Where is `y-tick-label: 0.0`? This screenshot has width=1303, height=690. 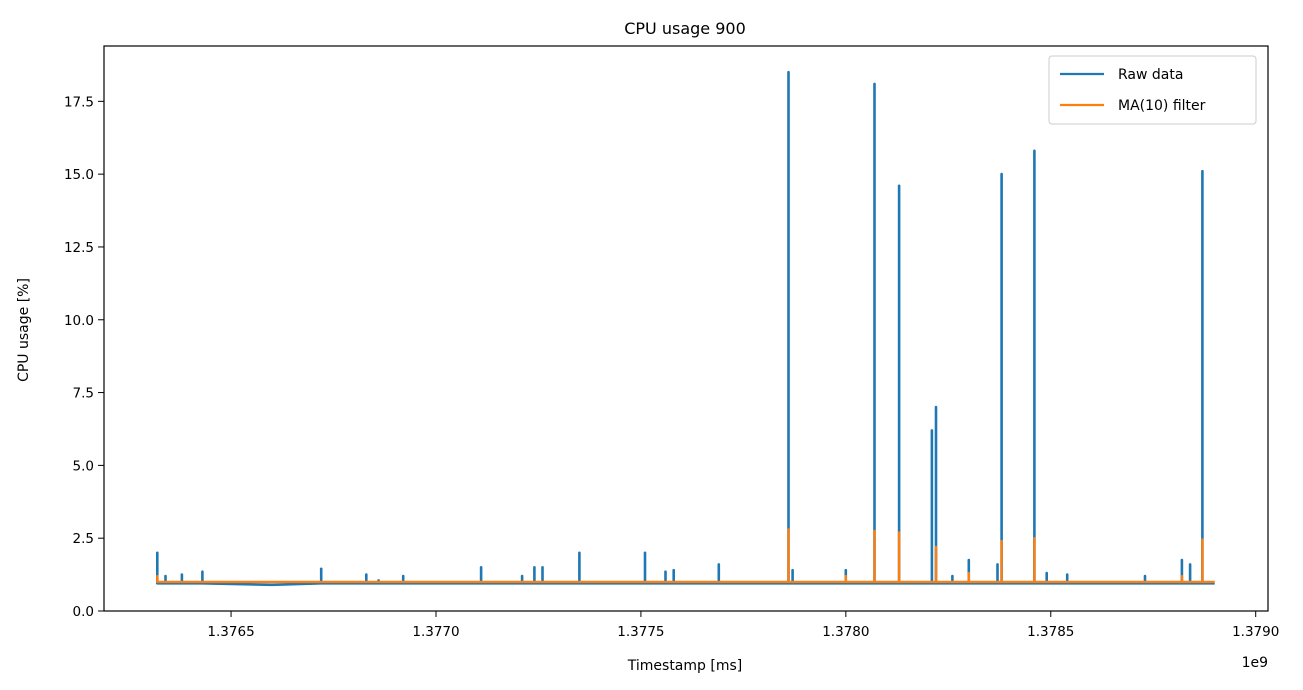
y-tick-label: 0.0 is located at coordinates (83, 612).